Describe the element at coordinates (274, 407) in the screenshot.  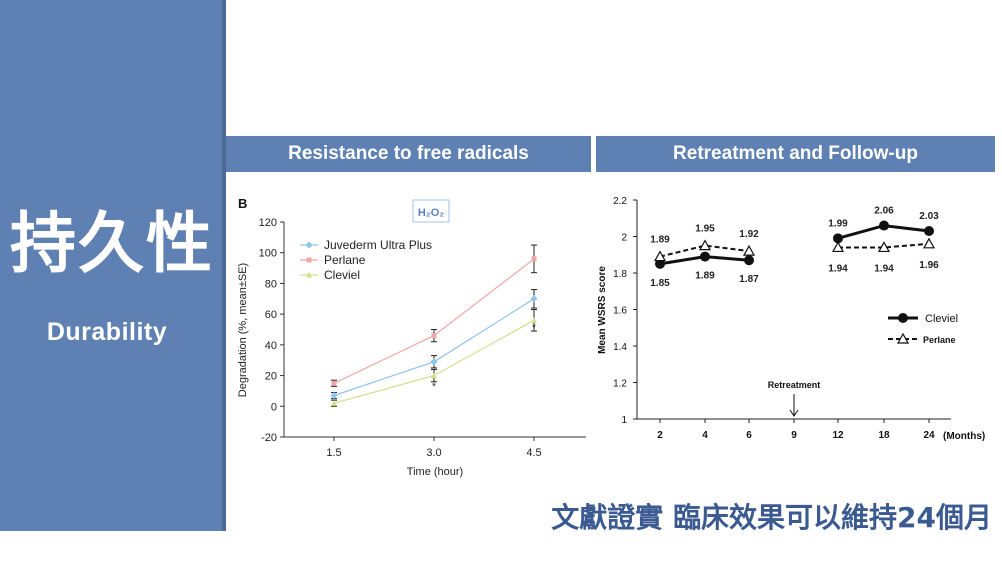
I see `y-tick-label: 0` at that location.